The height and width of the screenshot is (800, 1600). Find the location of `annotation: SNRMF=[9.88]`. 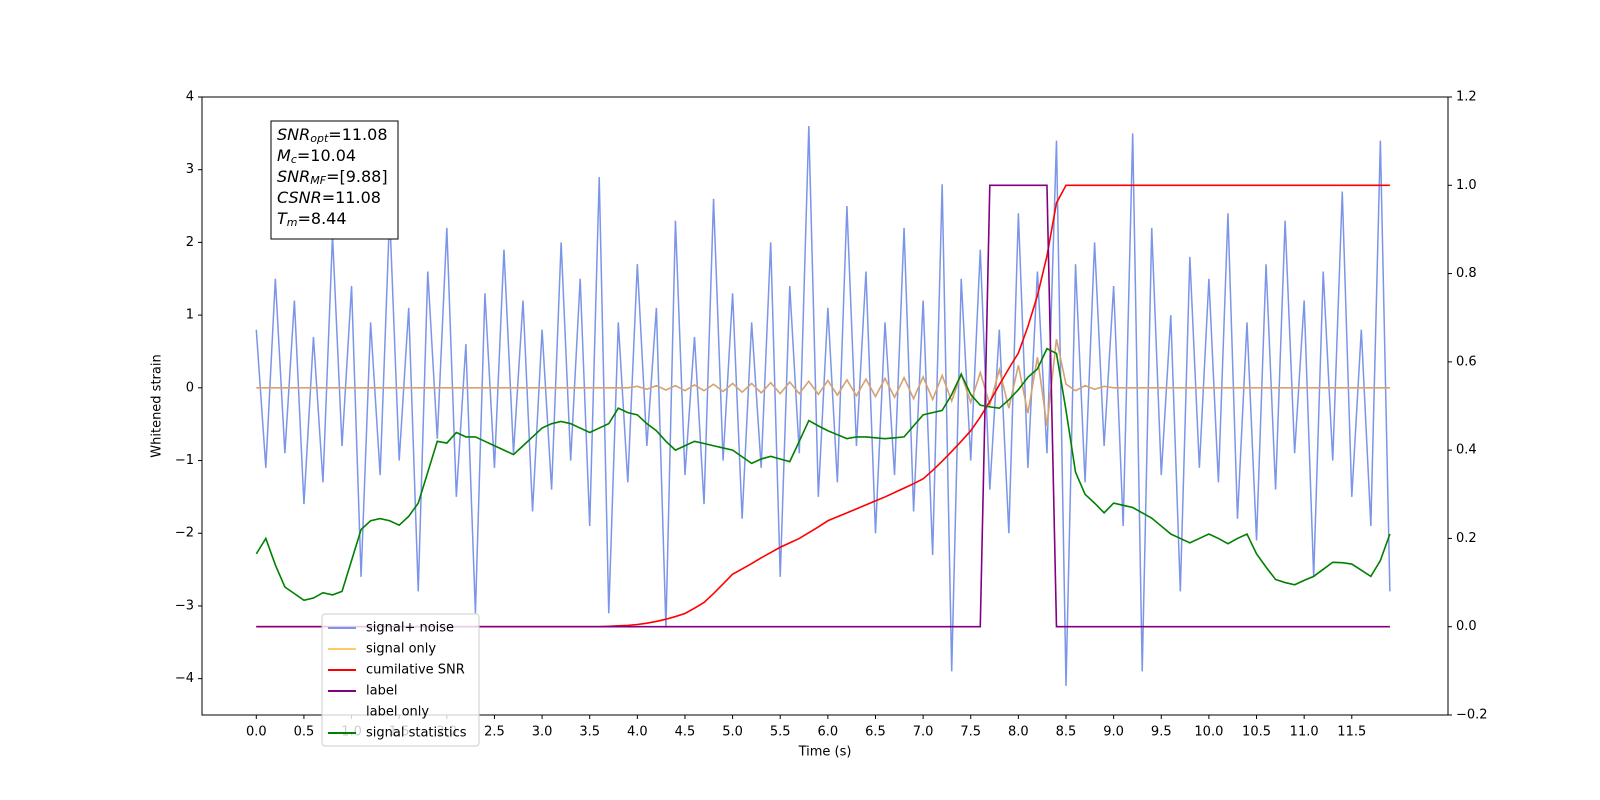

annotation: SNRMF=[9.88] is located at coordinates (332, 177).